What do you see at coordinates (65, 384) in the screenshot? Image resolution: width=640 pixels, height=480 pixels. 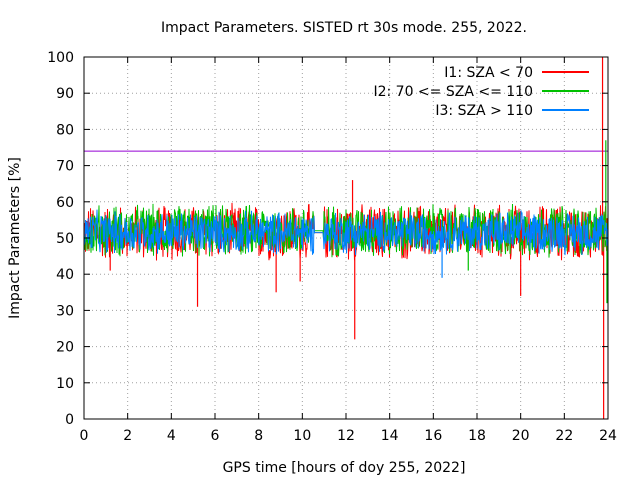 I see `y-tick-label: 10` at bounding box center [65, 384].